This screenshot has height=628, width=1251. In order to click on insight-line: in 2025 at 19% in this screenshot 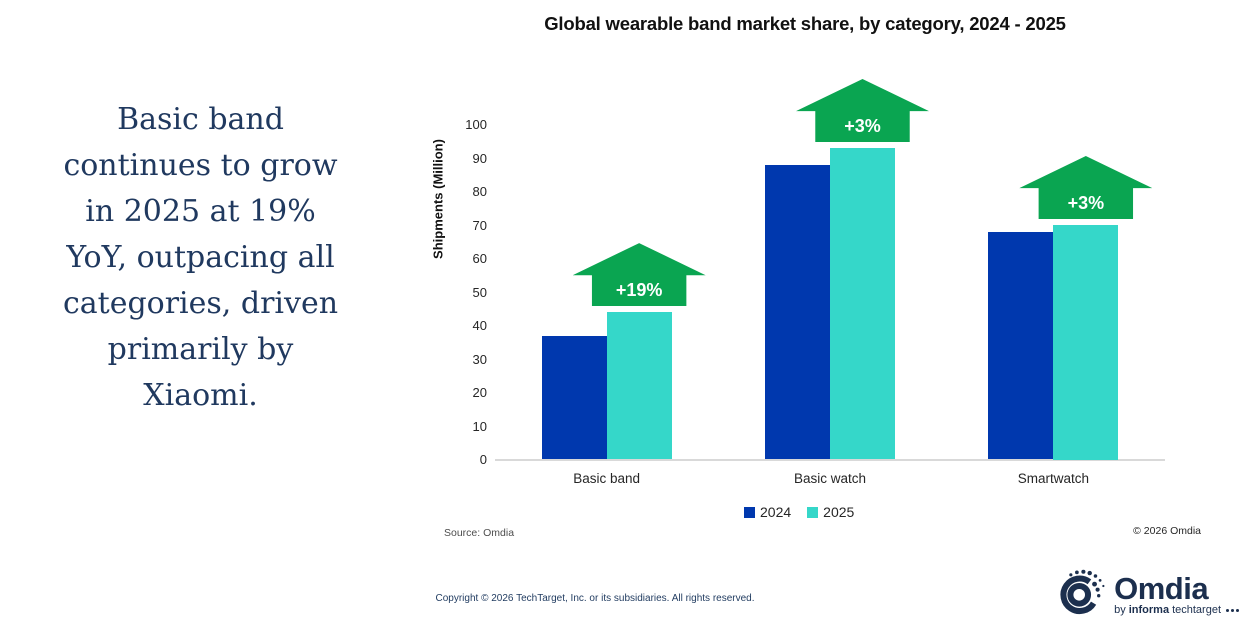, I will do `click(200, 211)`.